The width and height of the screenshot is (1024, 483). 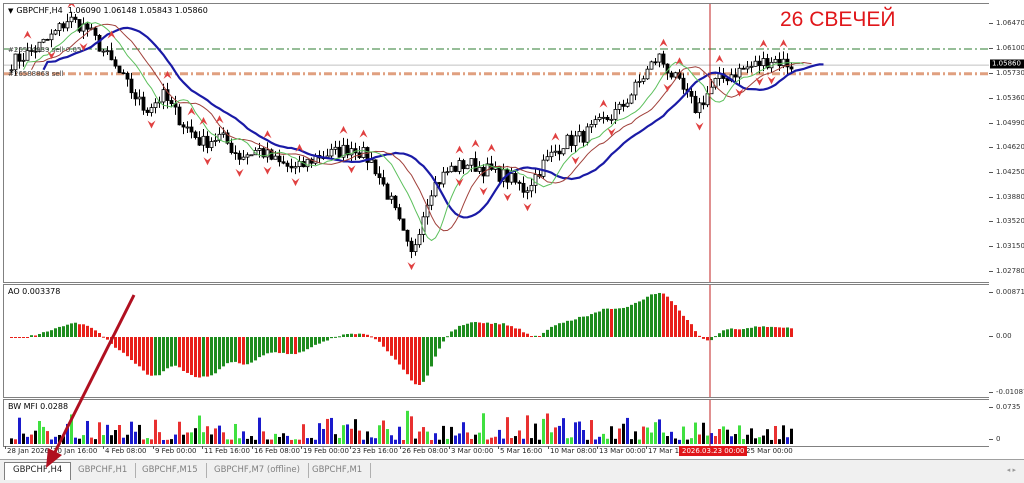 I want to click on ao-axis-label: 0.008713, so click(x=1010, y=292).